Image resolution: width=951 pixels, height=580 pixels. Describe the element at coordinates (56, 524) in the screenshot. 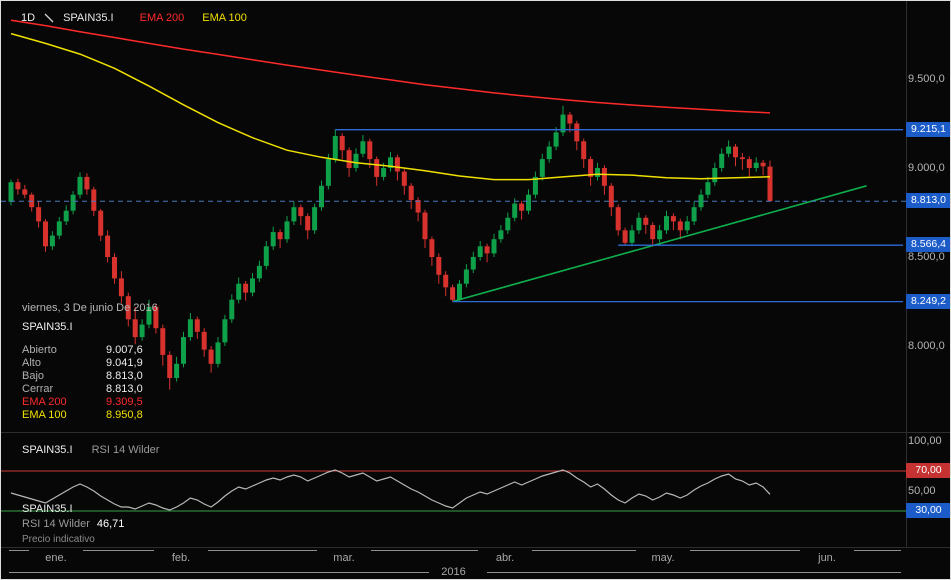

I see `footer-indicator: RSI 14 Wilder` at that location.